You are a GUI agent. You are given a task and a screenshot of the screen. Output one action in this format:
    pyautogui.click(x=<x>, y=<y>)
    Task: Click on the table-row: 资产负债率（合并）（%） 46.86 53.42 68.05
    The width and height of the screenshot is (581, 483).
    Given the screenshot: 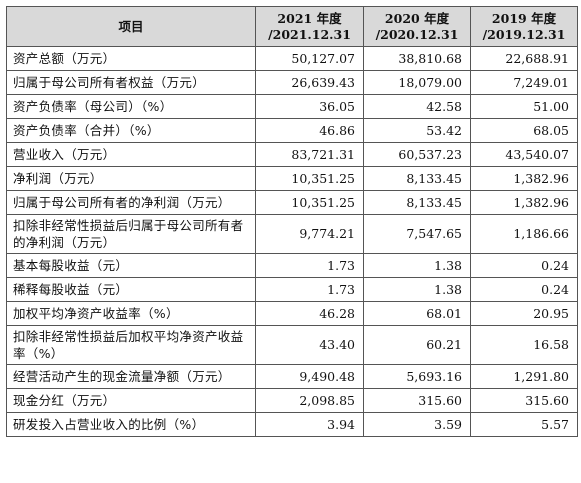 What is the action you would take?
    pyautogui.click(x=292, y=130)
    